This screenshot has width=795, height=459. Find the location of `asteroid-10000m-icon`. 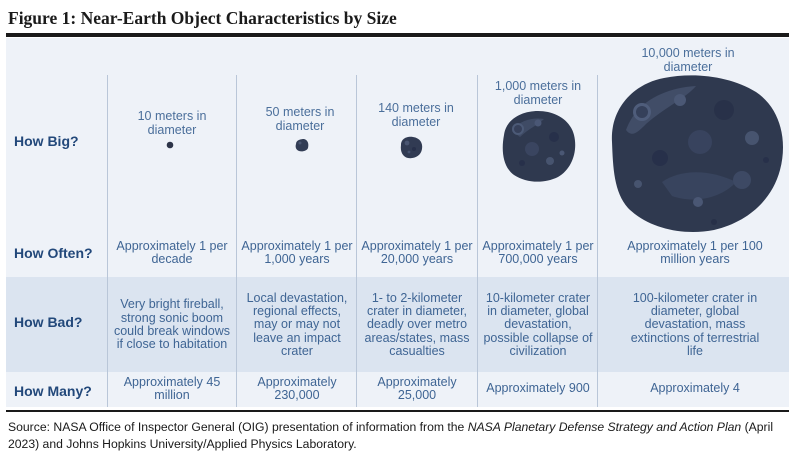

asteroid-10000m-icon is located at coordinates (697, 153).